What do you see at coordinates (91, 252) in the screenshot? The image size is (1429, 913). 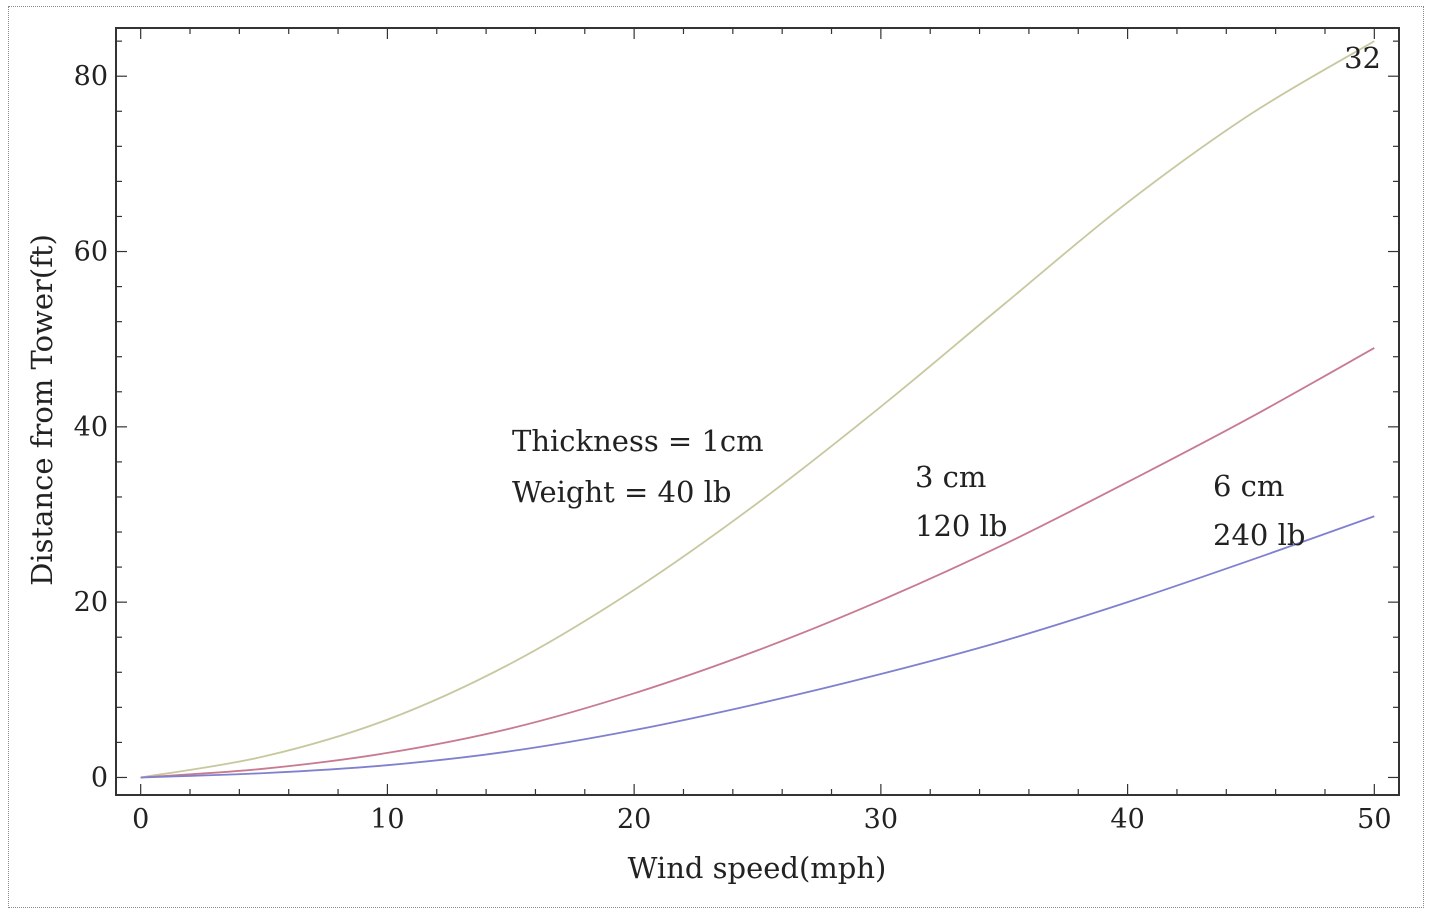 I see `y-tick-label: 60` at bounding box center [91, 252].